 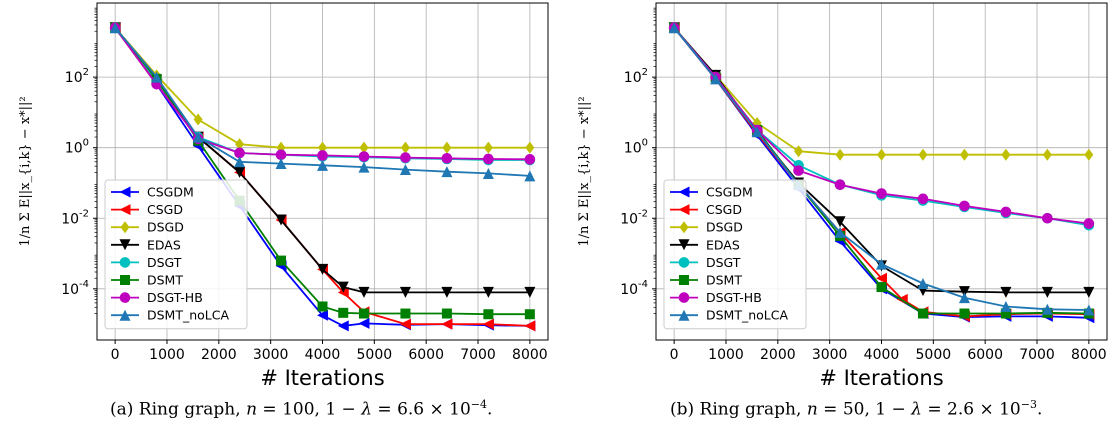 What do you see at coordinates (736, 409) in the screenshot?
I see `caption-b-prefix: (b) Ring graph,` at bounding box center [736, 409].